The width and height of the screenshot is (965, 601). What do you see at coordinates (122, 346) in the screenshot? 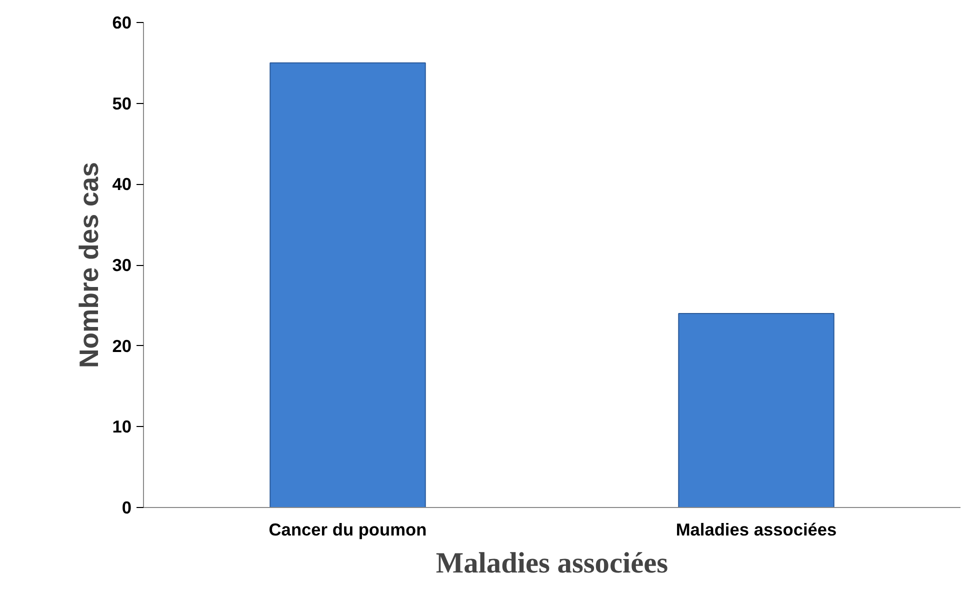
I see `y-tick-label: 20` at bounding box center [122, 346].